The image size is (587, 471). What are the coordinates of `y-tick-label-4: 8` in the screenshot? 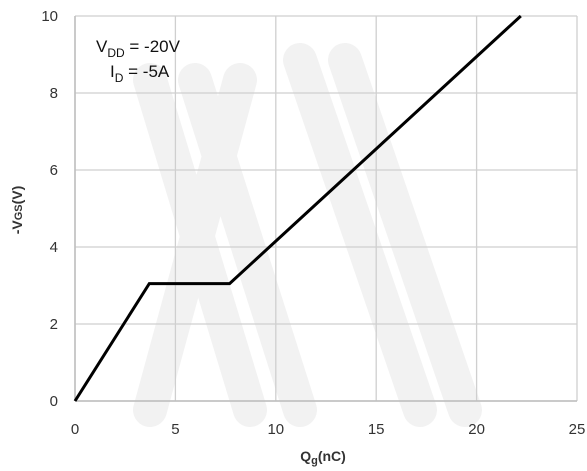 It's located at (54, 93).